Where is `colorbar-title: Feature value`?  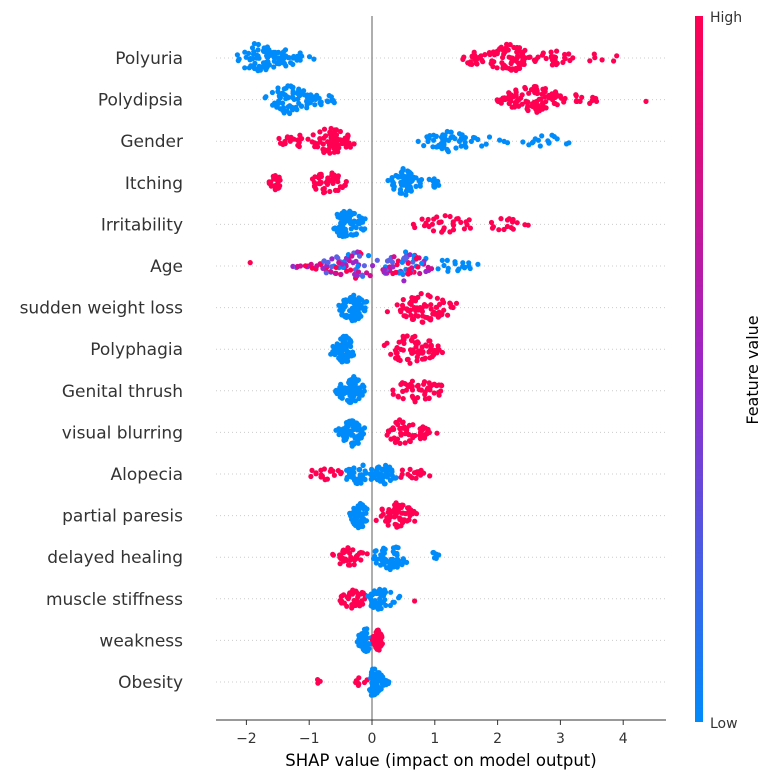 colorbar-title: Feature value is located at coordinates (752, 369).